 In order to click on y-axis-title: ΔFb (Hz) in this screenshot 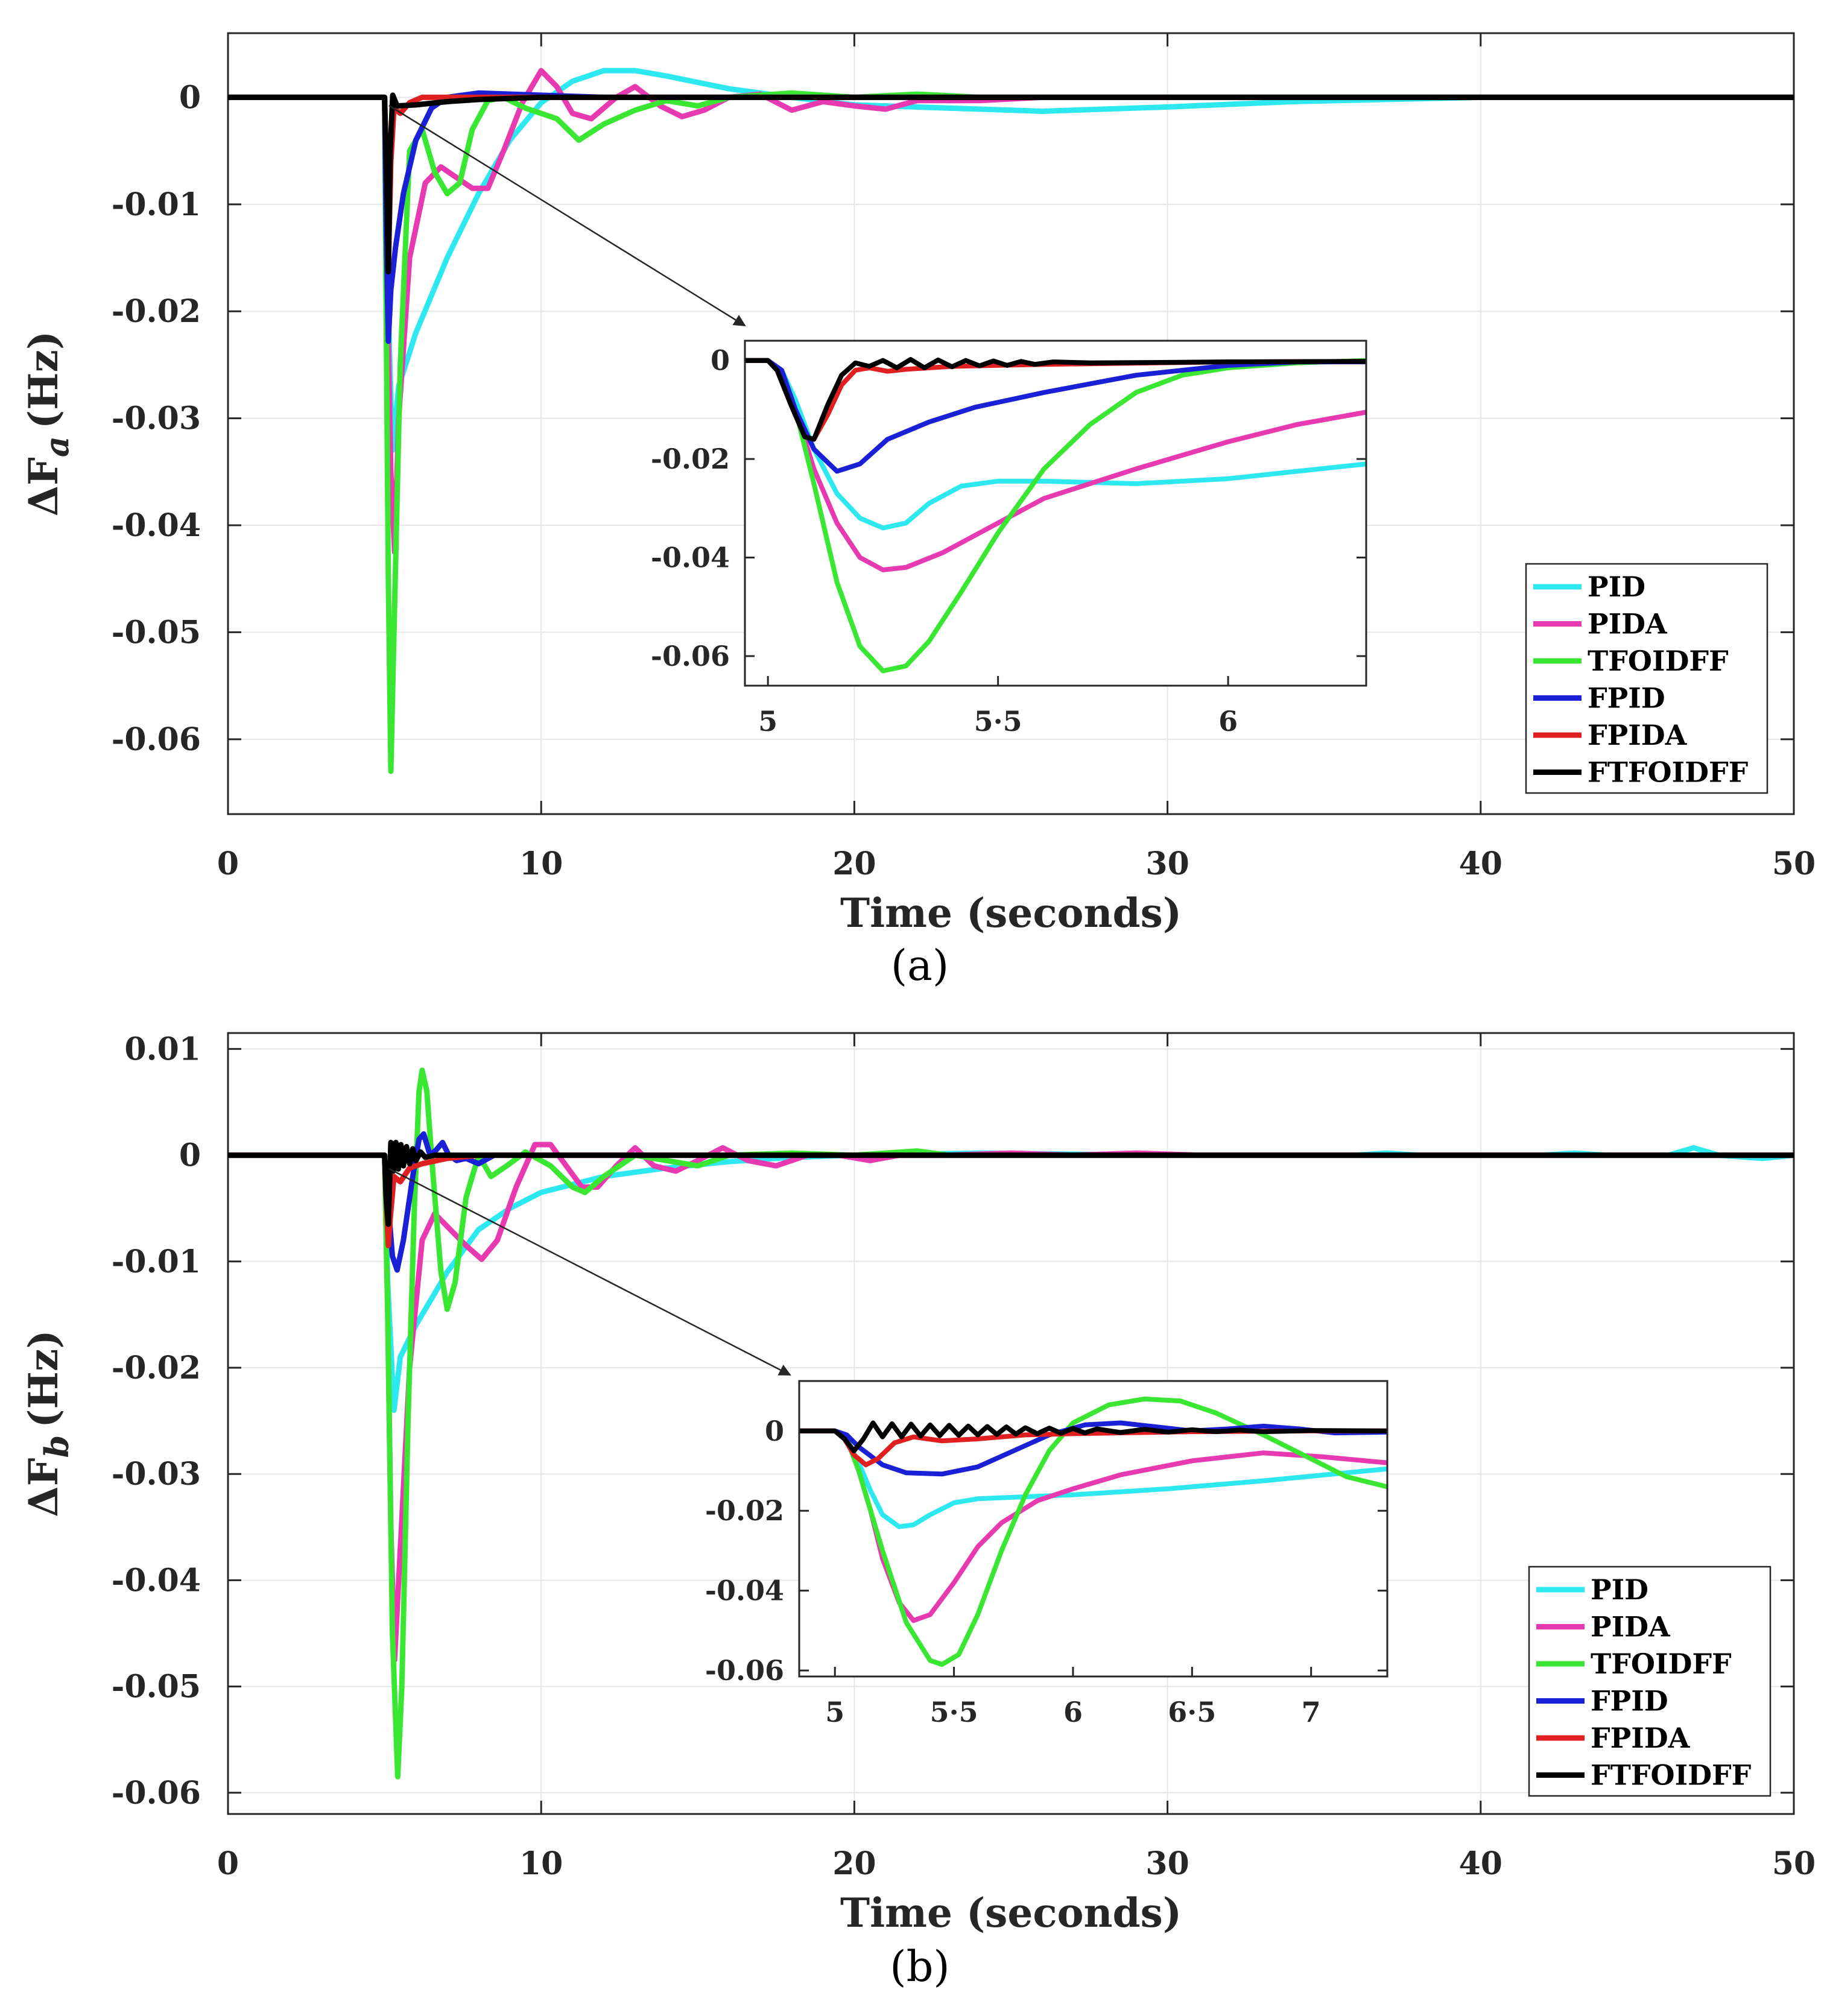, I will do `click(48, 1423)`.